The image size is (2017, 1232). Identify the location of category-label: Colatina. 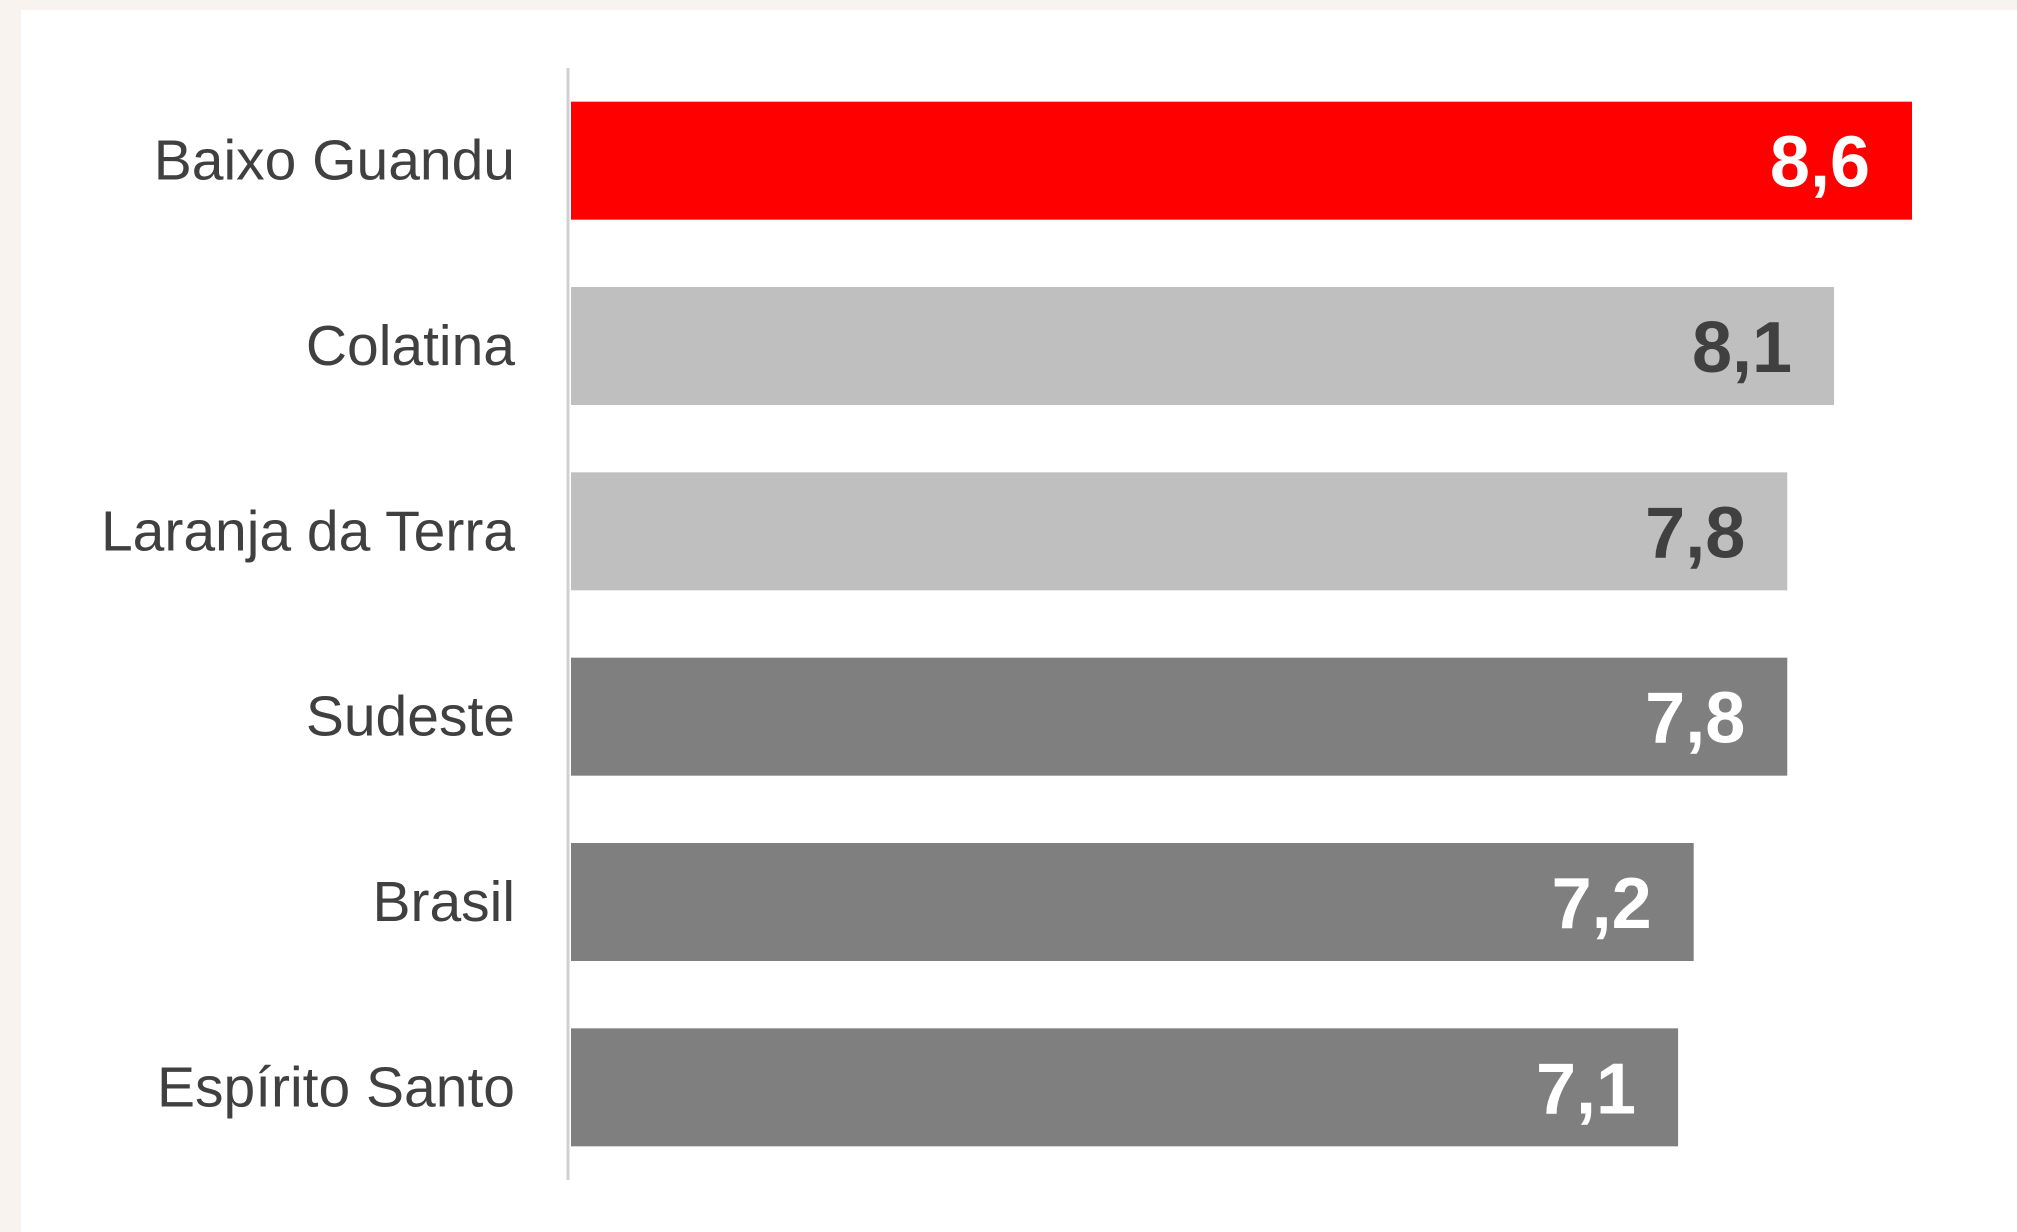
(410, 346).